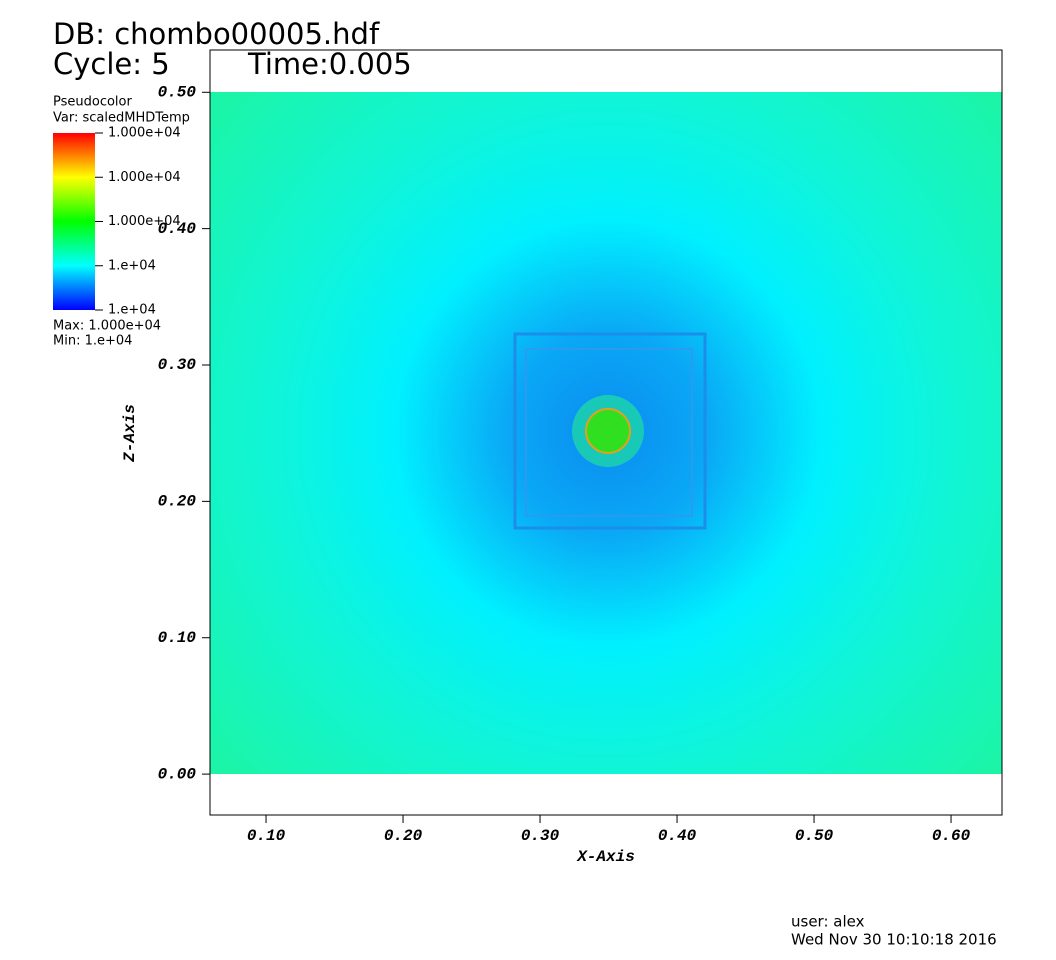 The height and width of the screenshot is (960, 1056). What do you see at coordinates (177, 229) in the screenshot?
I see `y-tick-label: 0.40` at bounding box center [177, 229].